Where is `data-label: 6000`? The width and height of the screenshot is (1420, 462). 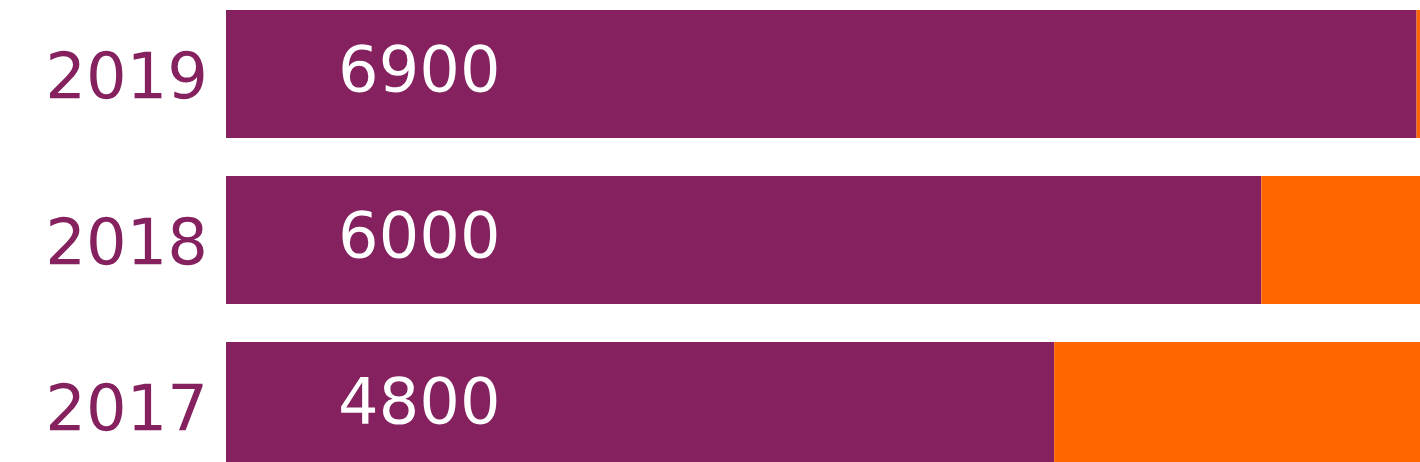 data-label: 6000 is located at coordinates (419, 234).